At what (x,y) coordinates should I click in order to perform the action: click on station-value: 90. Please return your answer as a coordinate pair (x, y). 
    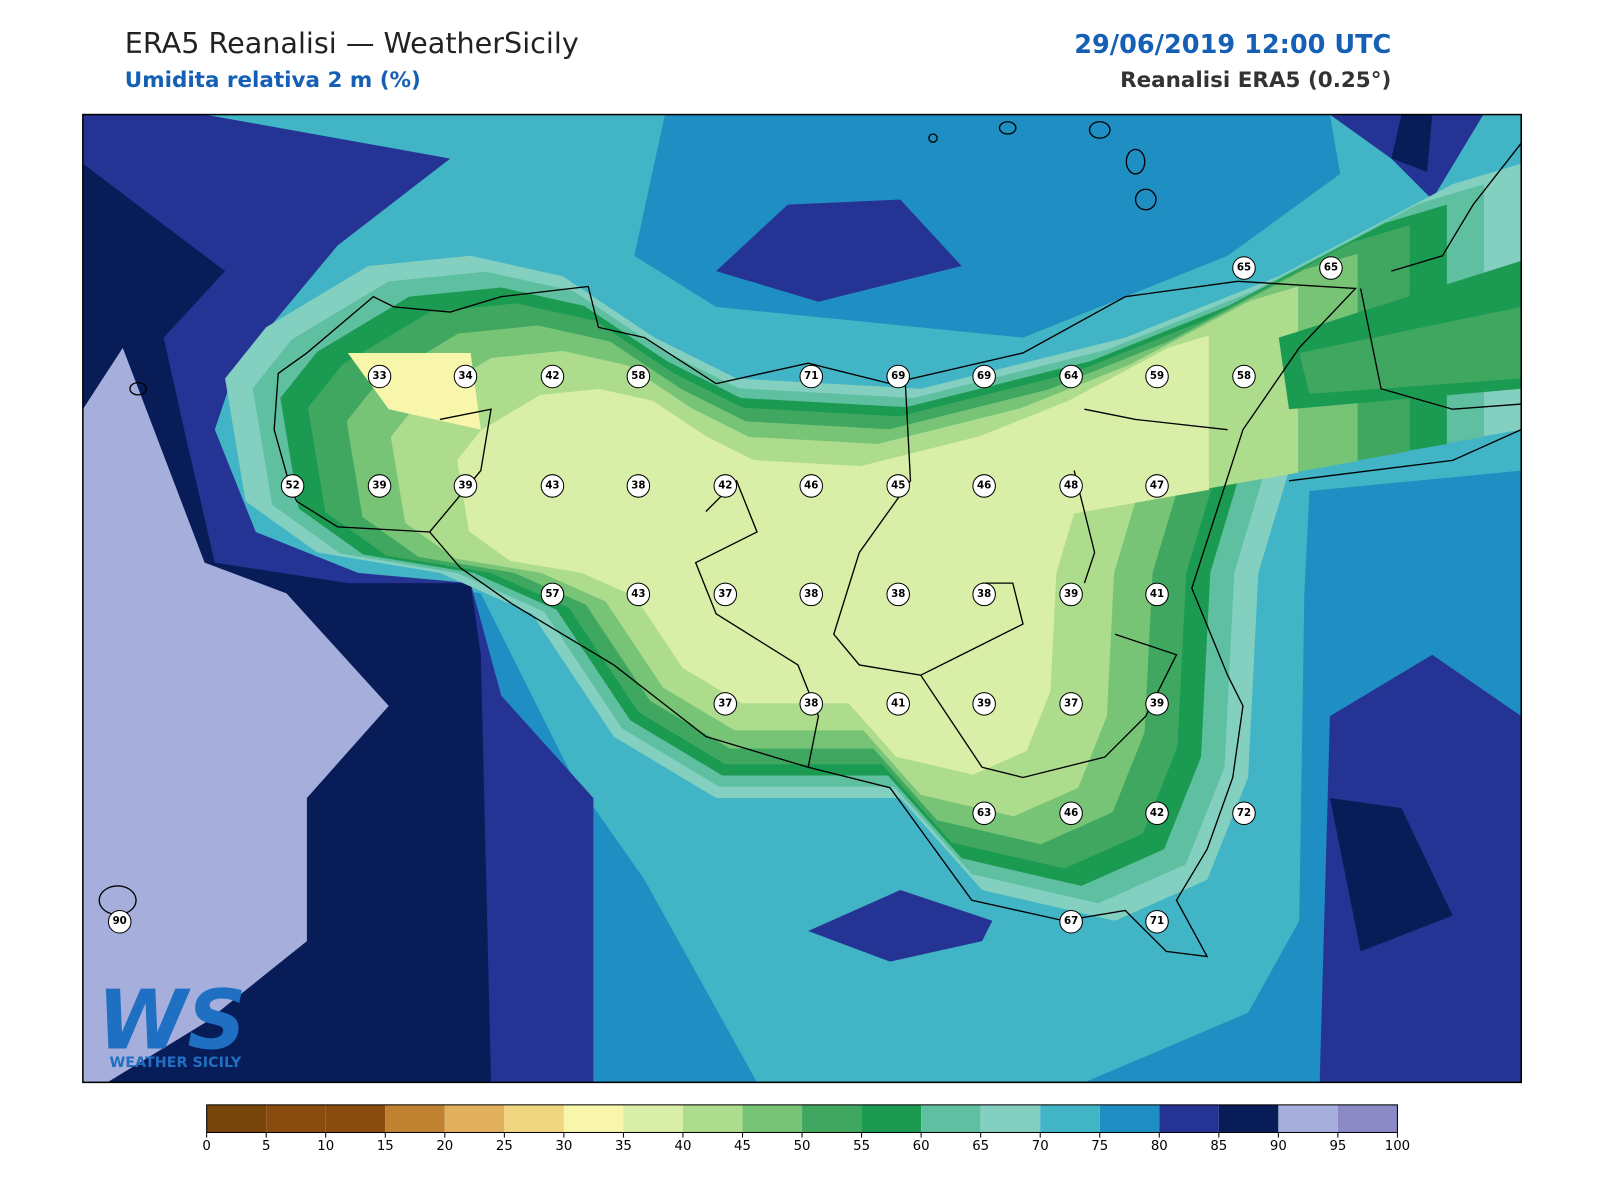
    Looking at the image, I should click on (120, 921).